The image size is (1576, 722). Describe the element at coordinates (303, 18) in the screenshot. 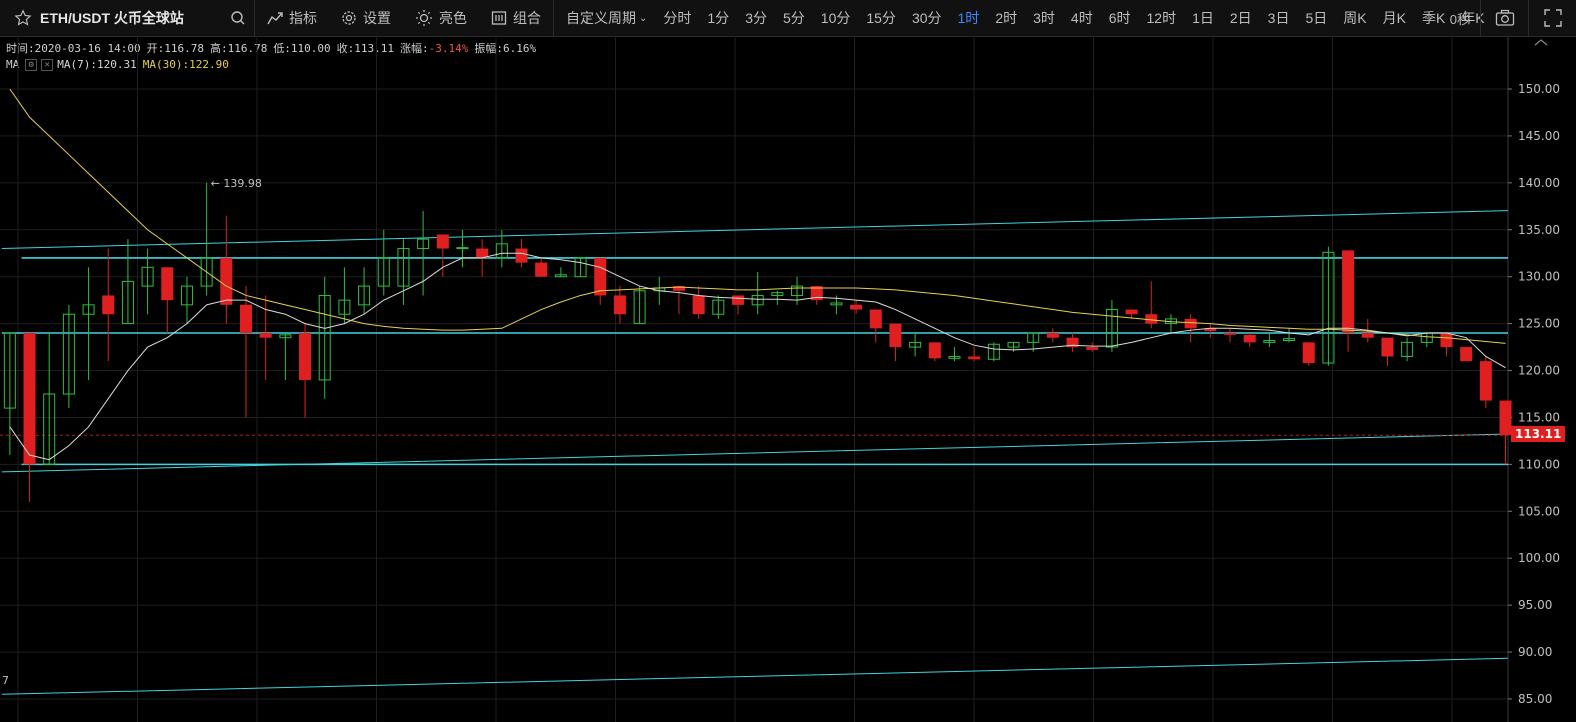

I see `indicators-label: 指标` at that location.